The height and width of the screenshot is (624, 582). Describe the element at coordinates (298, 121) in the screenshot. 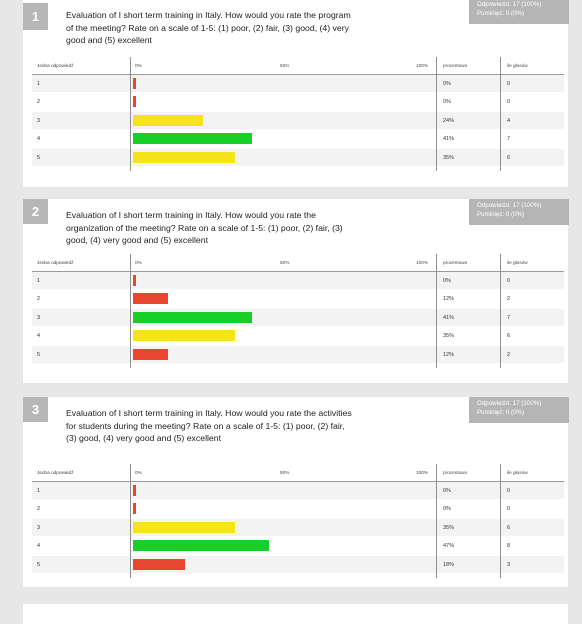

I see `table-row: 3 24% 4` at that location.